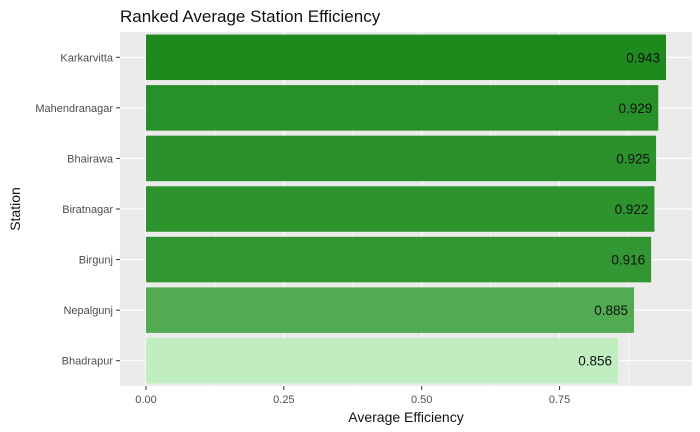 The image size is (700, 432). I want to click on y-tick-label: Bhairawa, so click(90, 159).